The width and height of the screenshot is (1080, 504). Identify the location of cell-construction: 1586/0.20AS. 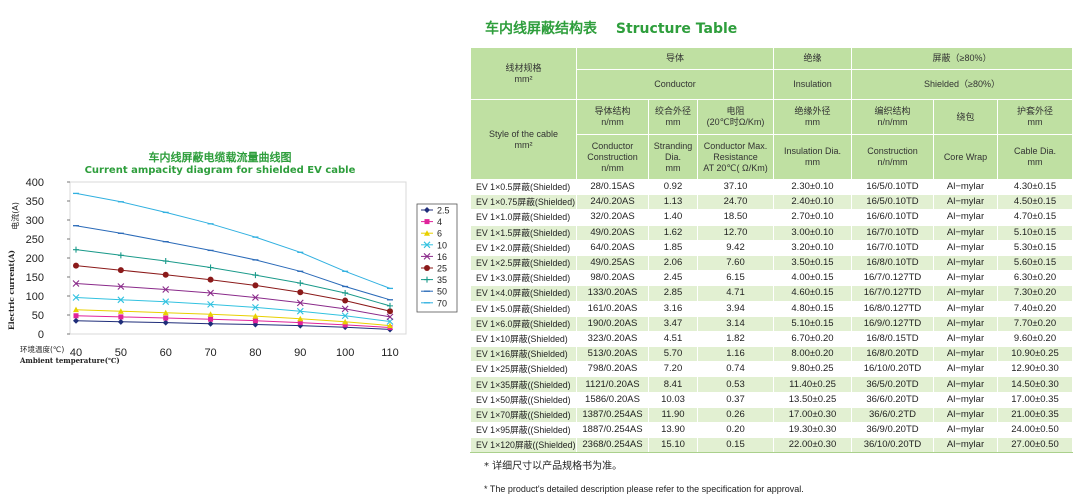
(612, 400).